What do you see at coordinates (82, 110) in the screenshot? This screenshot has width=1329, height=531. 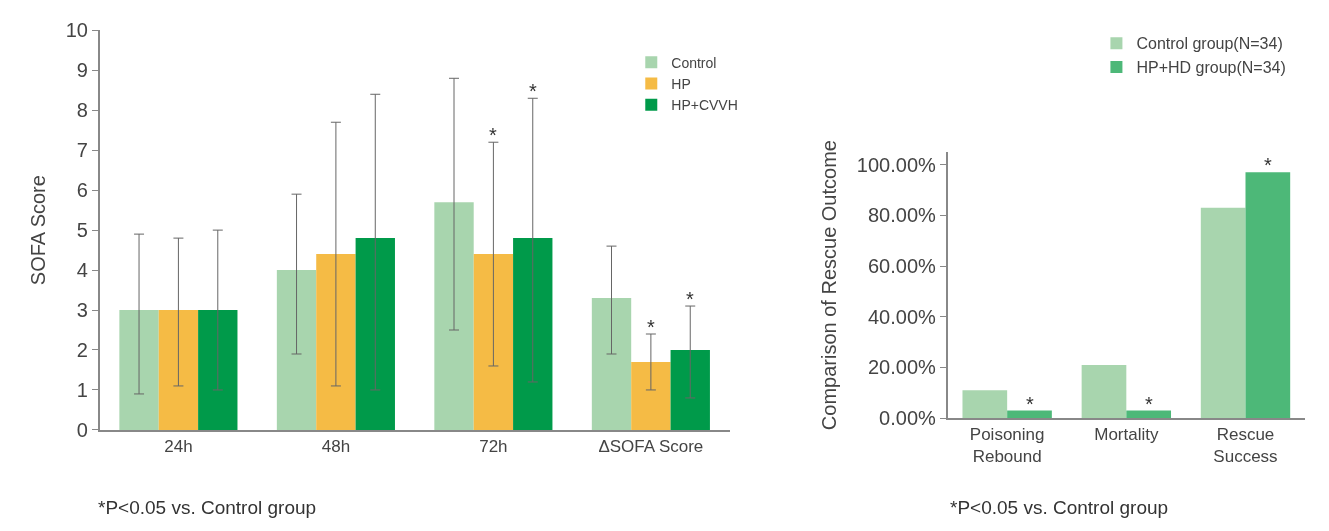 I see `y-tick-label: 8` at bounding box center [82, 110].